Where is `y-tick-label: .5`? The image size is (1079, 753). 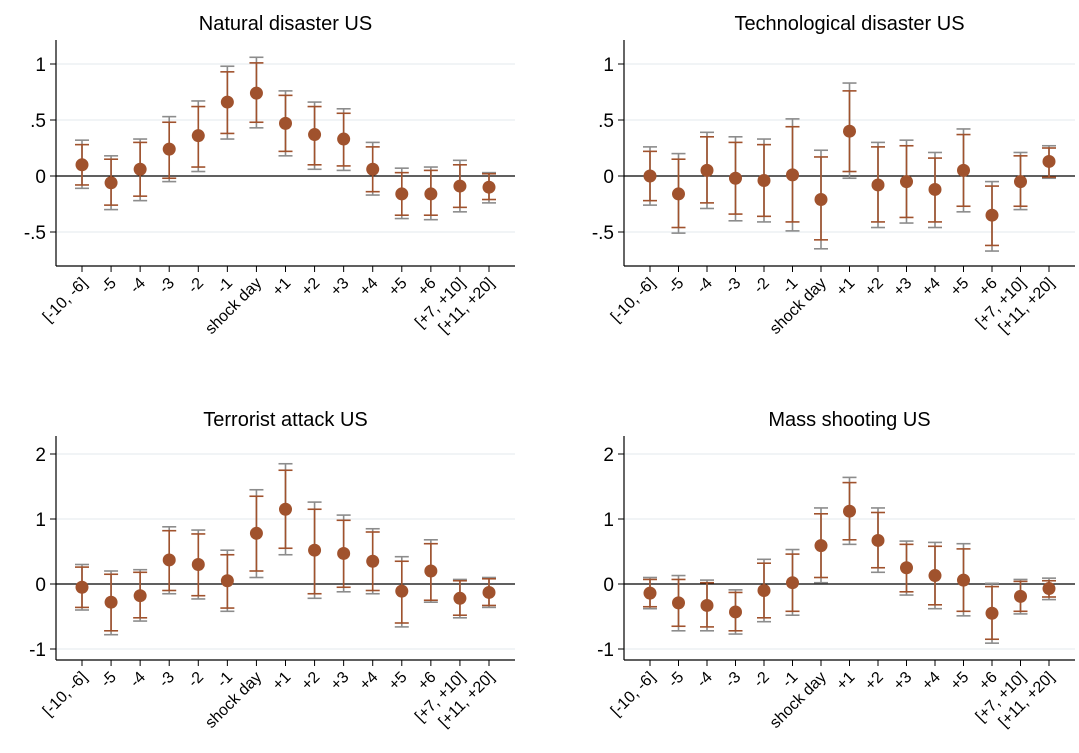 y-tick-label: .5 is located at coordinates (606, 121).